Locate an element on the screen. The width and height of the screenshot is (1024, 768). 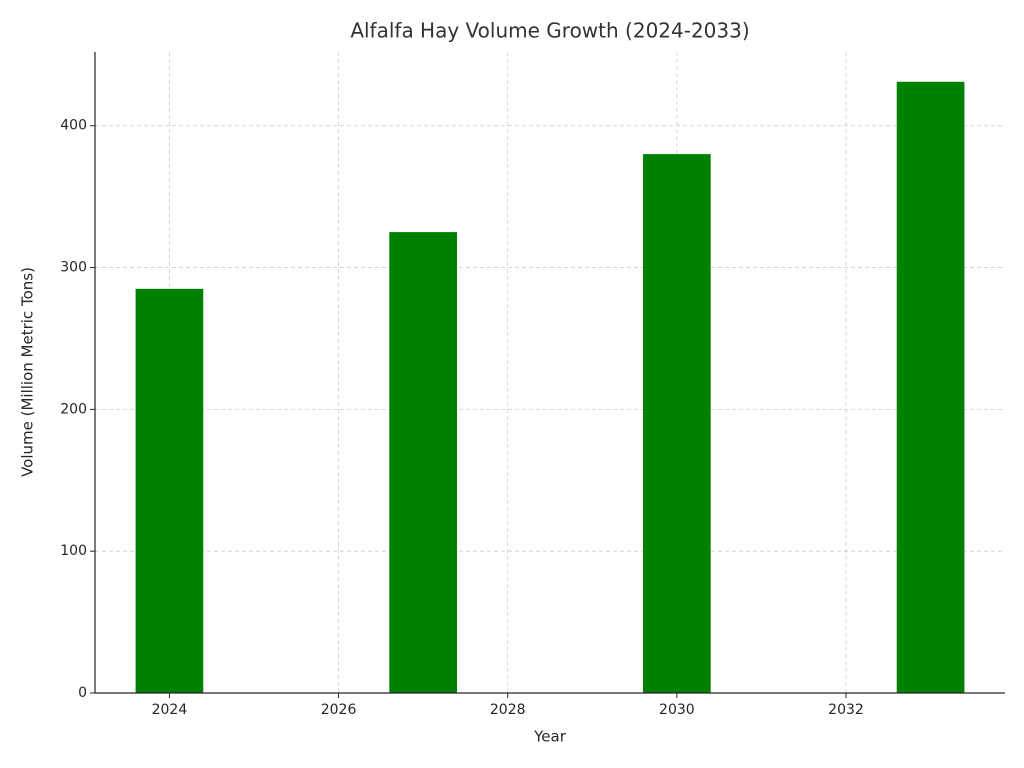
x-tick-label: 2026 is located at coordinates (339, 710).